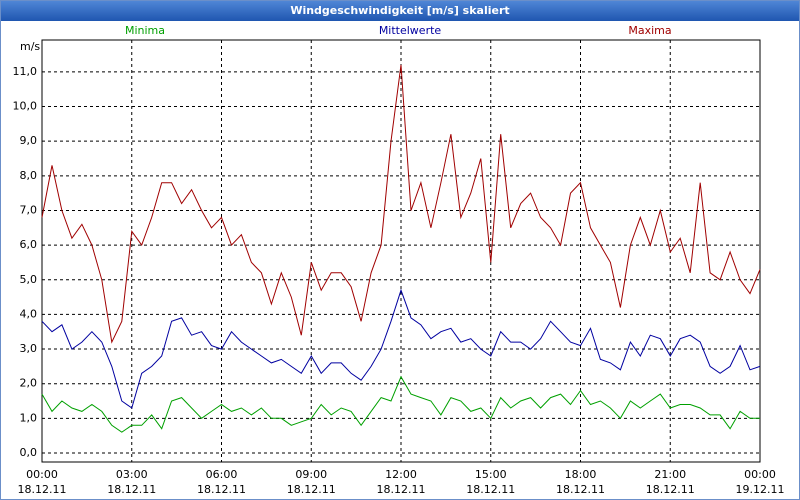 The height and width of the screenshot is (500, 800). Describe the element at coordinates (491, 474) in the screenshot. I see `x-tick-label: 15:00` at that location.